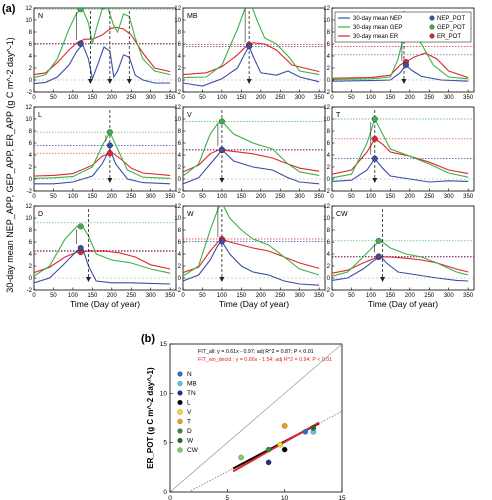 The image size is (492, 500). Describe the element at coordinates (189, 412) in the screenshot. I see `legend-entry: V` at that location.